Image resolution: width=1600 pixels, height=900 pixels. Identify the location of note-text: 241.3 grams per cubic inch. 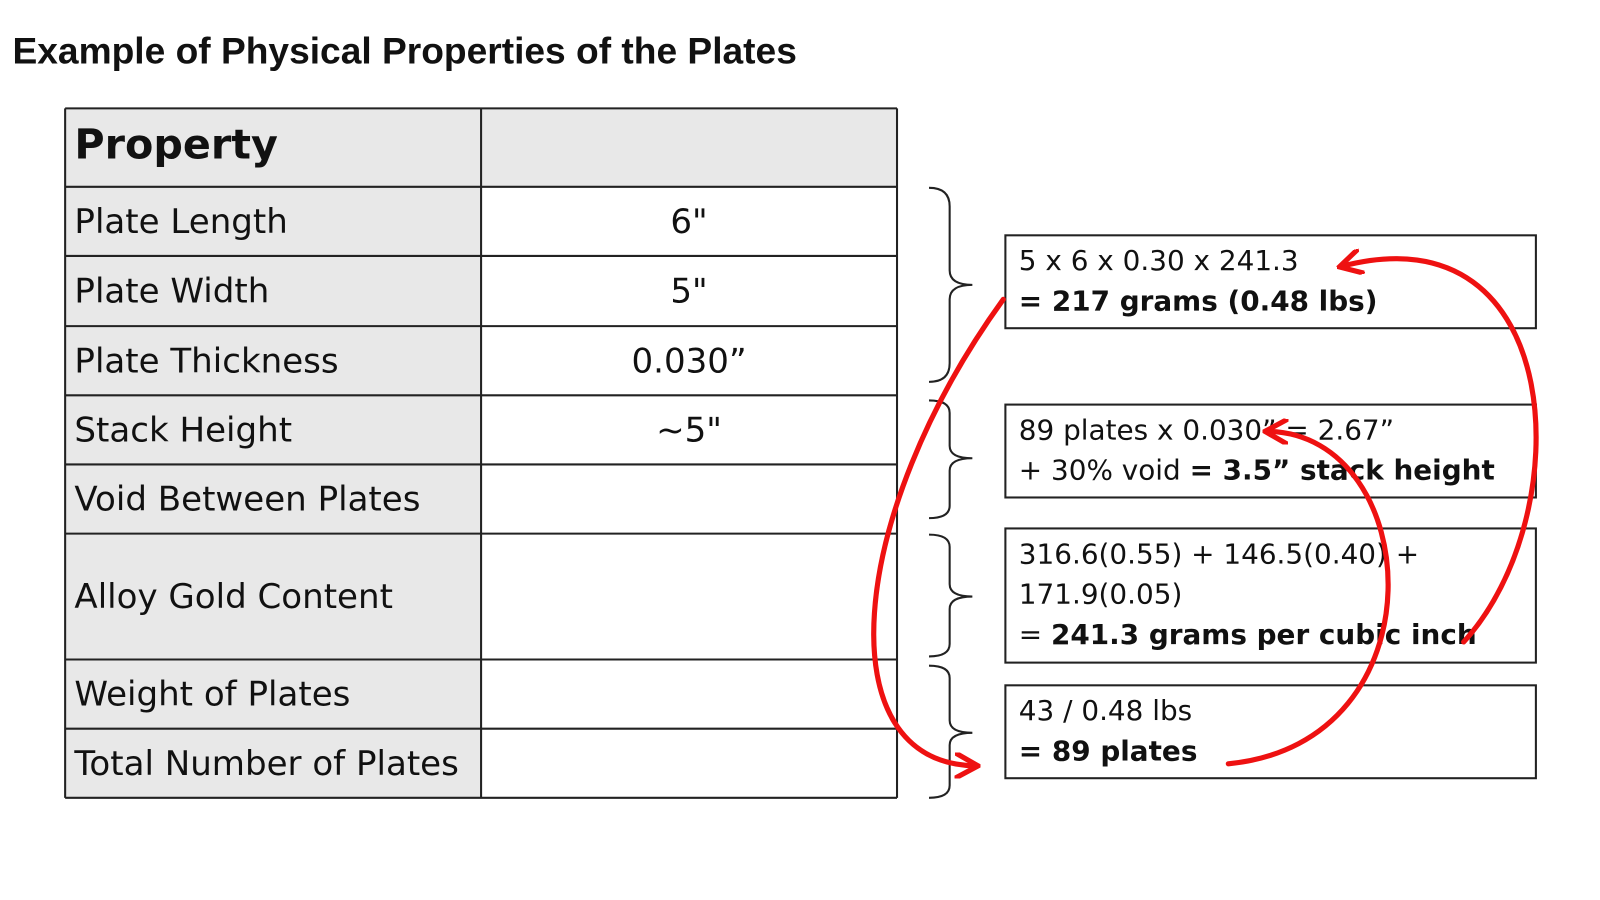
(1264, 634).